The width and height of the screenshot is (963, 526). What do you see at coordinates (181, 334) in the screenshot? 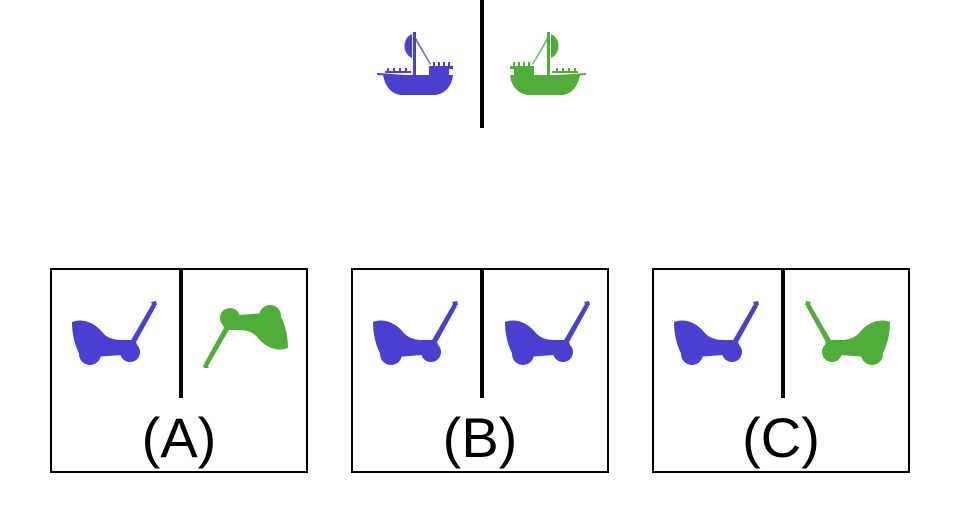
I see `option-a-divider` at bounding box center [181, 334].